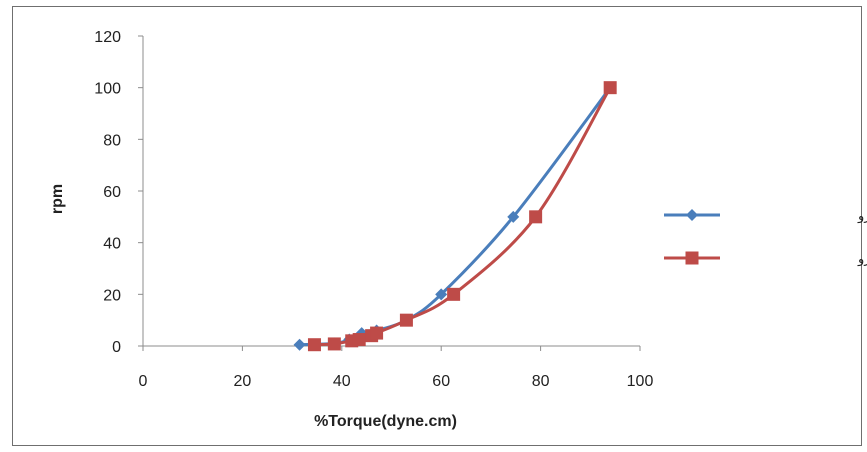 This screenshot has width=867, height=452. What do you see at coordinates (765, 216) in the screenshot?
I see `legend-item-1: نمودار بالارو` at bounding box center [765, 216].